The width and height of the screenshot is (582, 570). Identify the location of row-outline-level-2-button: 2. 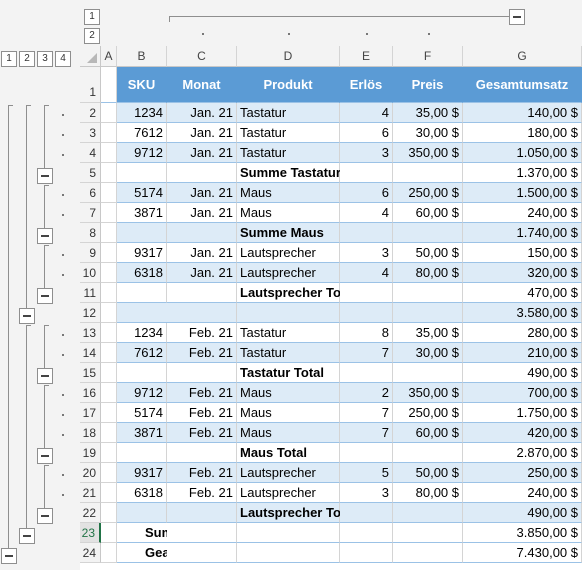
(27, 59).